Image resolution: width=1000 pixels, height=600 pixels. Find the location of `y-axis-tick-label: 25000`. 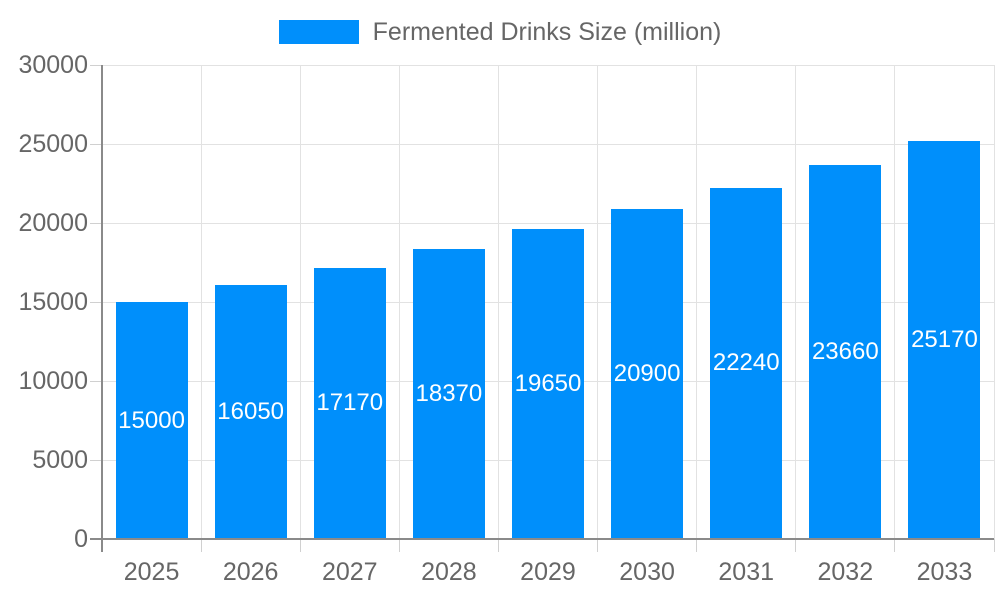

y-axis-tick-label: 25000 is located at coordinates (53, 144).